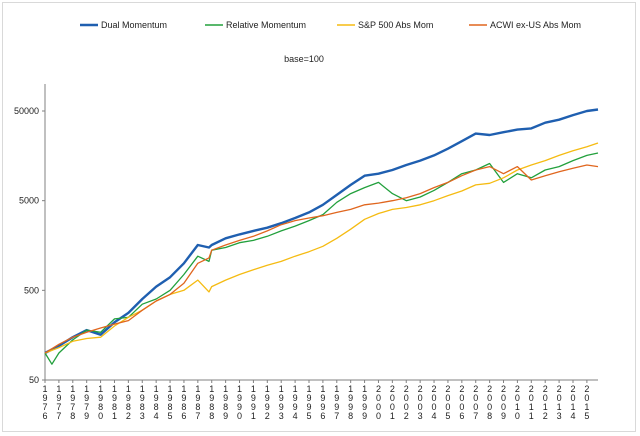 This screenshot has width=640, height=436. I want to click on y-tick-label: 50000, so click(26, 111).